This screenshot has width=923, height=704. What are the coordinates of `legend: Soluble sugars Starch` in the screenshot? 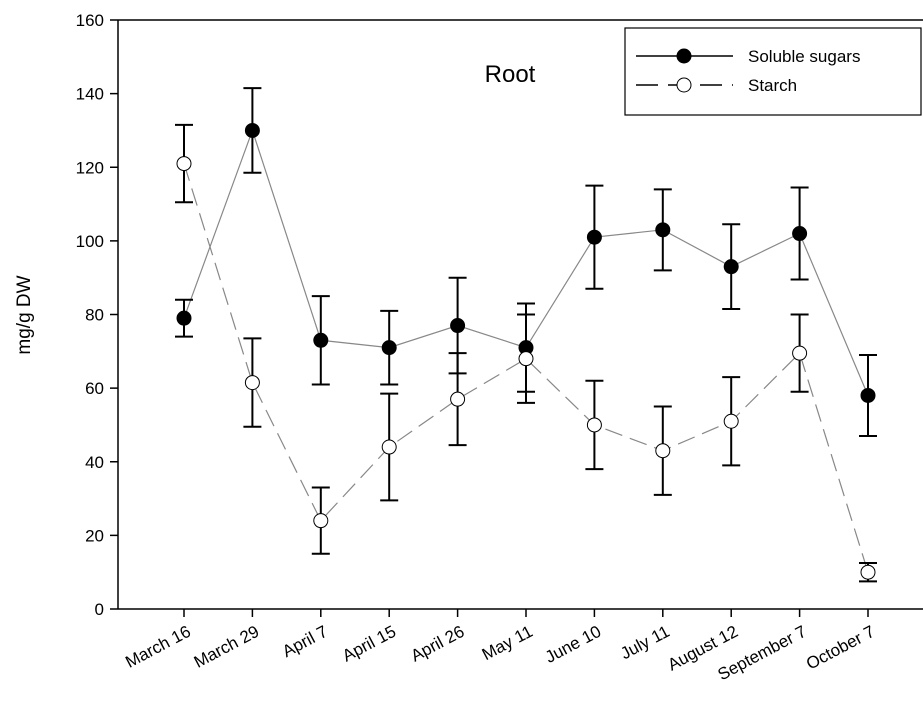 It's located at (773, 71).